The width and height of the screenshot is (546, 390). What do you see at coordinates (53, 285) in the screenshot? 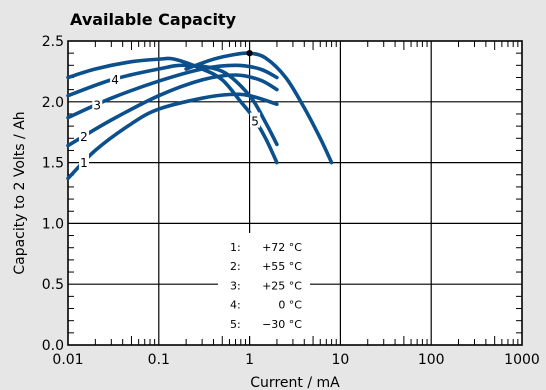
I see `y-tick-label: 0.5` at bounding box center [53, 285].